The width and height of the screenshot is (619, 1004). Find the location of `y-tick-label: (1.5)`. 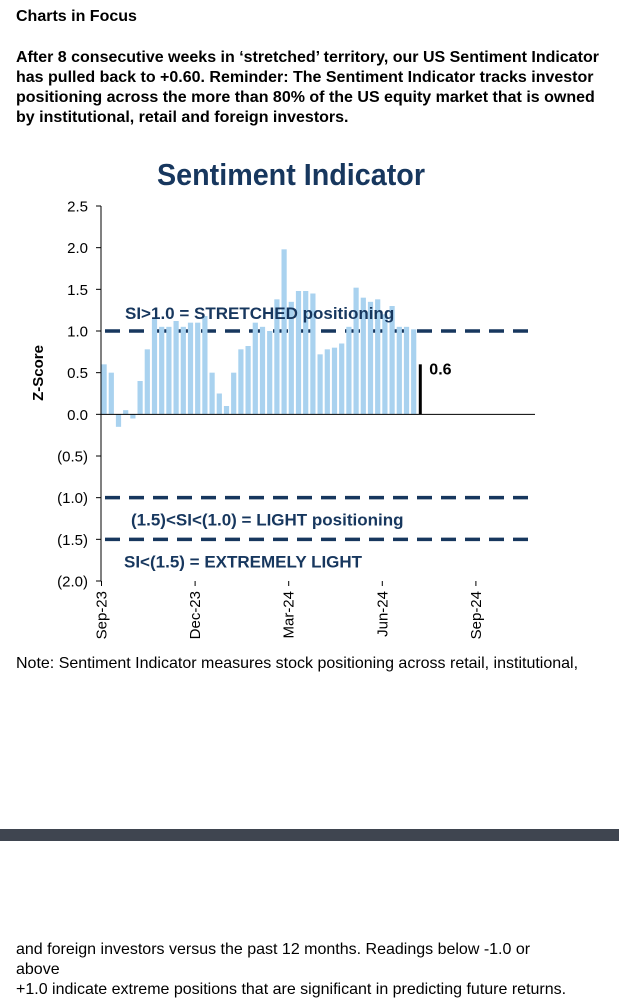

y-tick-label: (1.5) is located at coordinates (72, 540).